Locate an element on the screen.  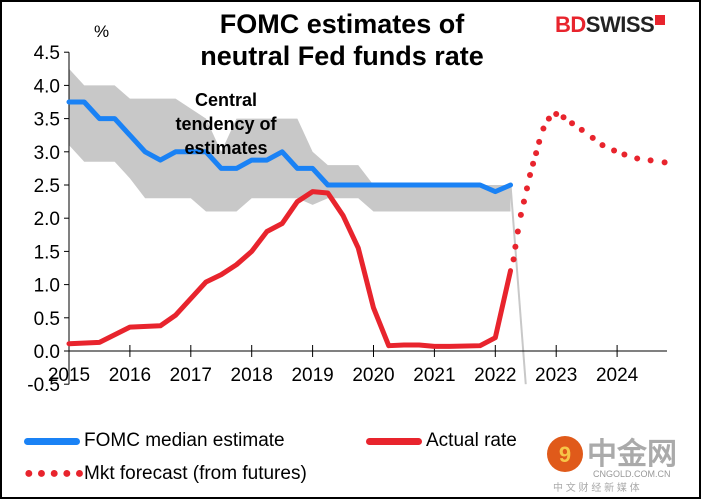
y-tick-label: 0.0 is located at coordinates (47, 352).